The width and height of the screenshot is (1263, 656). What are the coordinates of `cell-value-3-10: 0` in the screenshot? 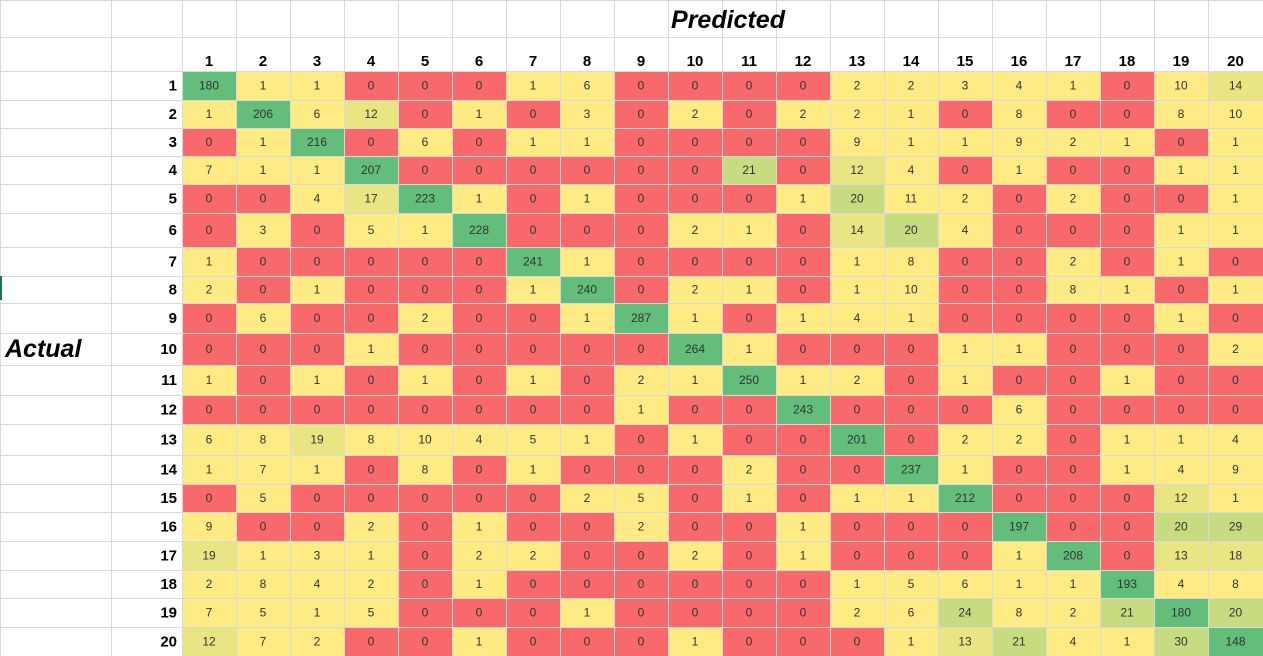 It's located at (695, 142).